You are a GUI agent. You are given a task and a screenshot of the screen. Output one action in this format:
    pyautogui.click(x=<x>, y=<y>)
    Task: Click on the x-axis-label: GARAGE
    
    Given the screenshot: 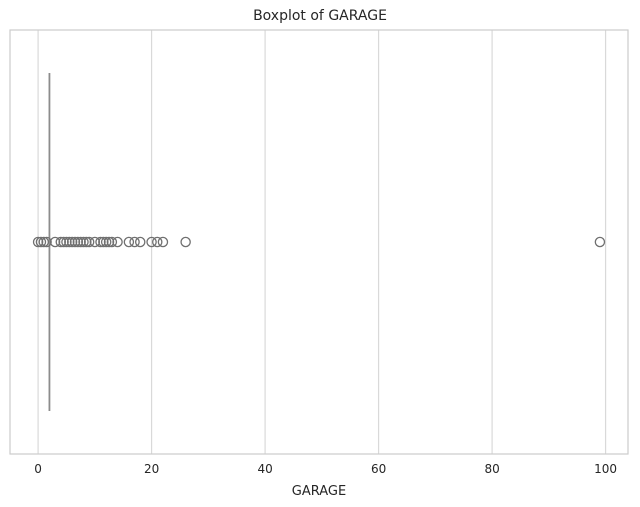 What is the action you would take?
    pyautogui.click(x=319, y=491)
    